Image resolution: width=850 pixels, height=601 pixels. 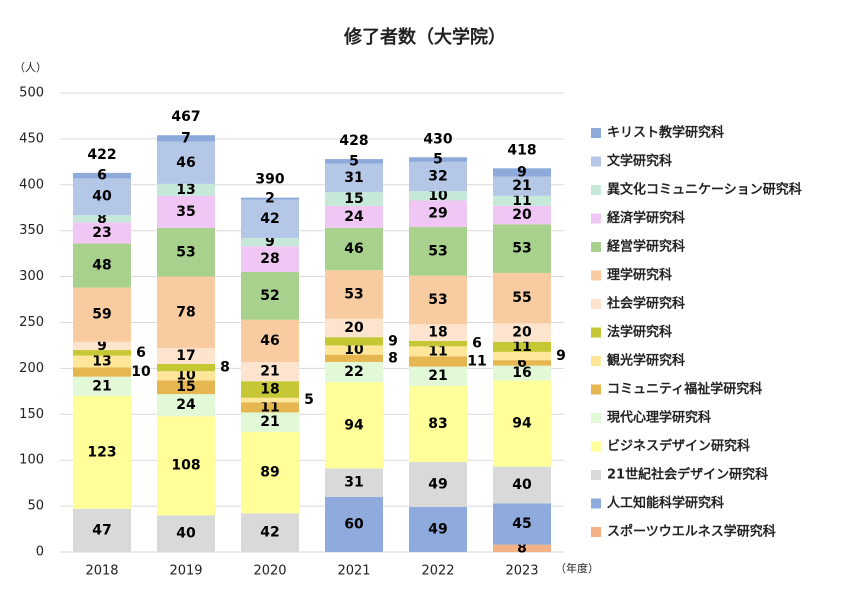 What do you see at coordinates (646, 247) in the screenshot?
I see `legend-label: 経営学研究科` at bounding box center [646, 247].